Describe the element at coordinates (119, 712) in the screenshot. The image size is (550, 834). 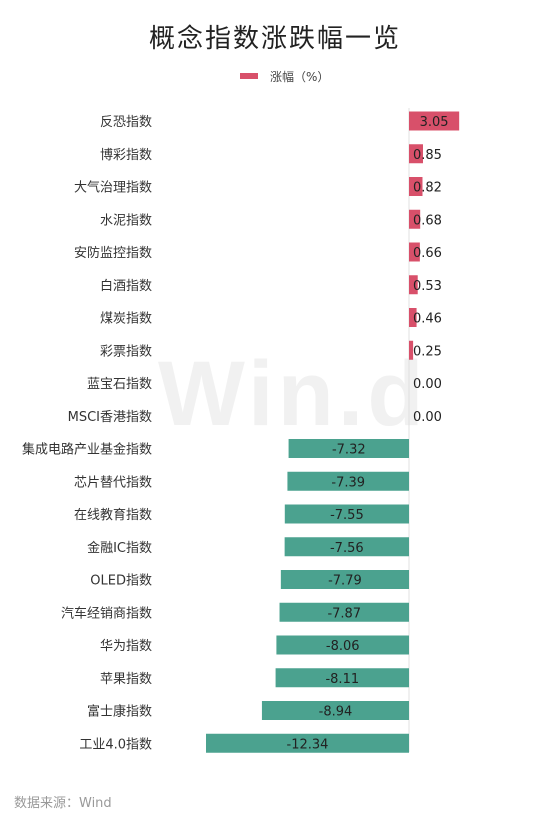
I see `category-label: 富士康指数` at that location.